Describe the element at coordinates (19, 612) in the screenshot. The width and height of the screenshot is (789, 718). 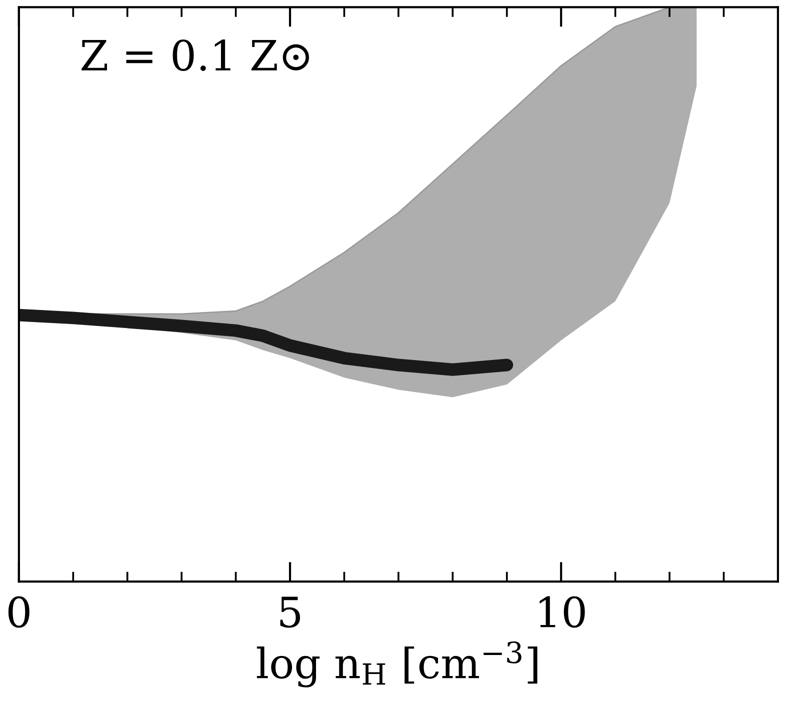
I see `x-tick-label: 0` at that location.